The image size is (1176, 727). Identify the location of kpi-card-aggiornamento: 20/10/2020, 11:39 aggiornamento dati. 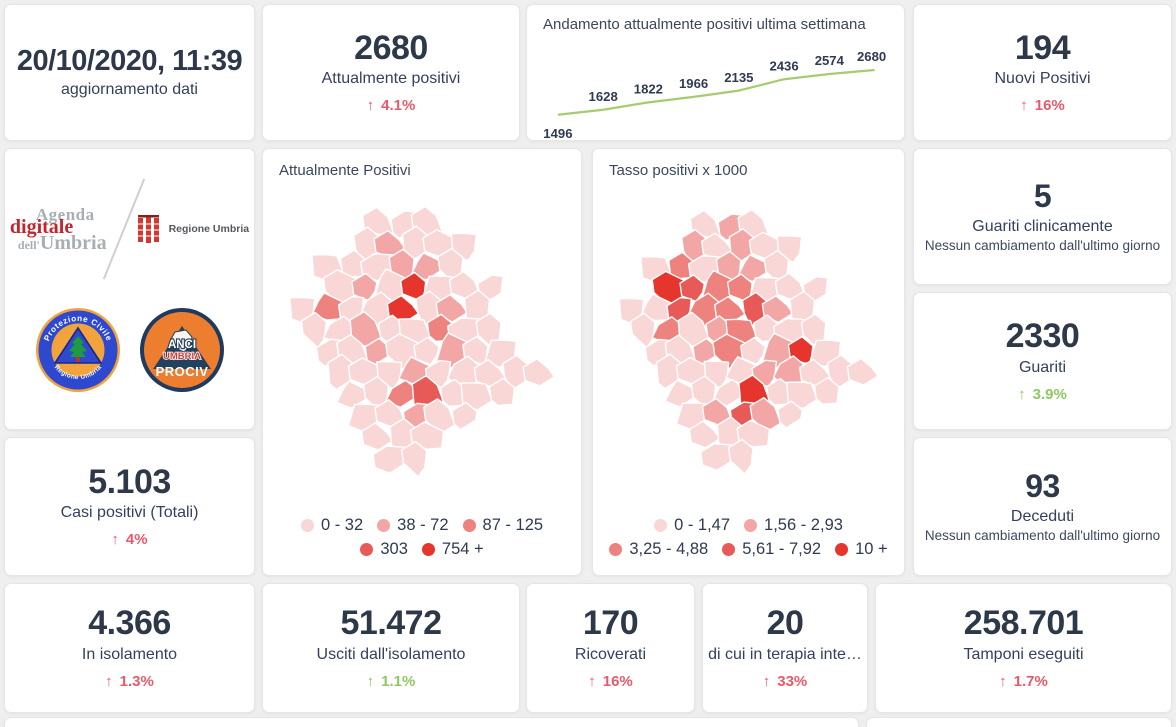
(129, 72).